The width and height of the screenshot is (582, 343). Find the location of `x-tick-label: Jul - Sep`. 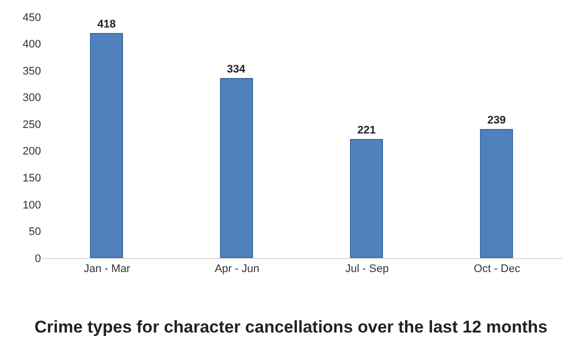

x-tick-label: Jul - Sep is located at coordinates (367, 269).